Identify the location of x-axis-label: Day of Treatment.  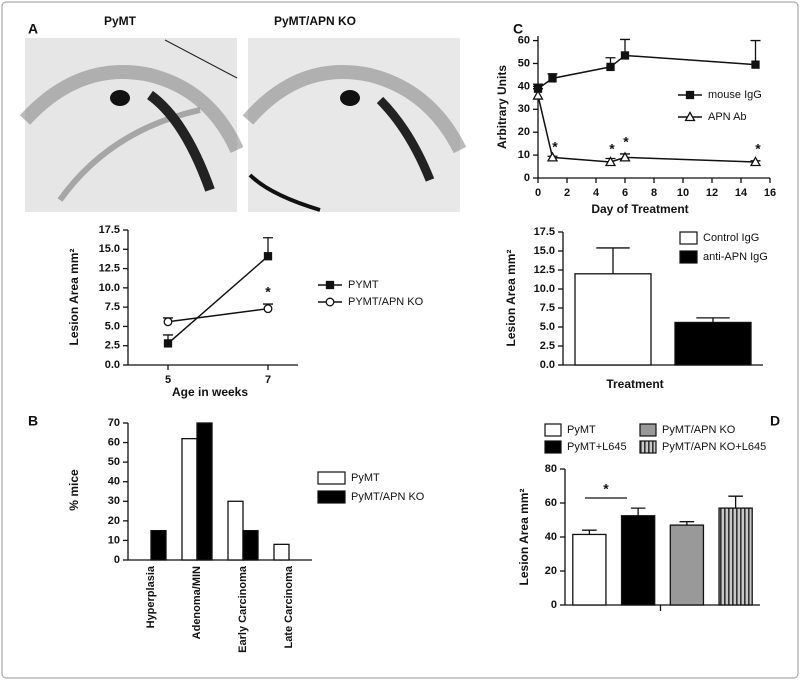
(639, 209).